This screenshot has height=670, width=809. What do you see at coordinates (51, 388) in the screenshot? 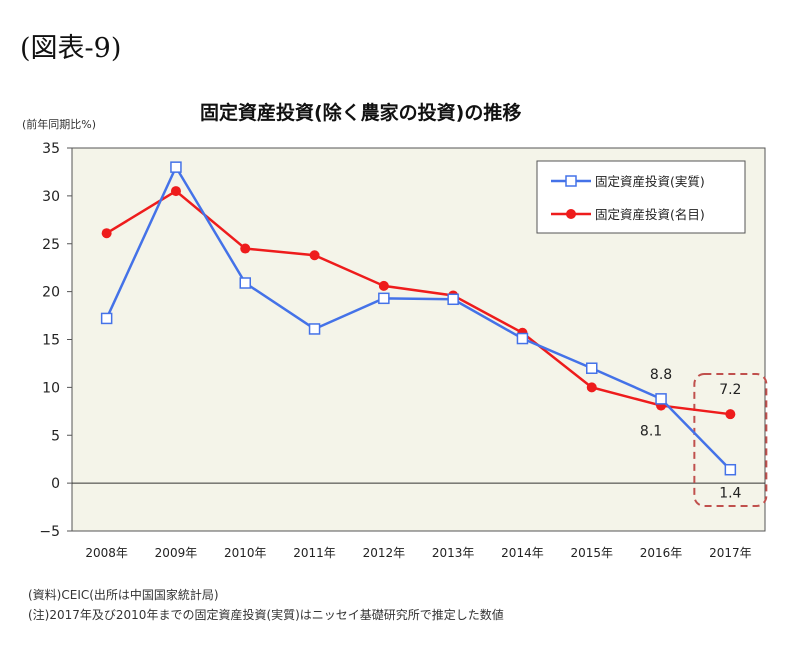
I see `y-tick-label: 10` at bounding box center [51, 388].